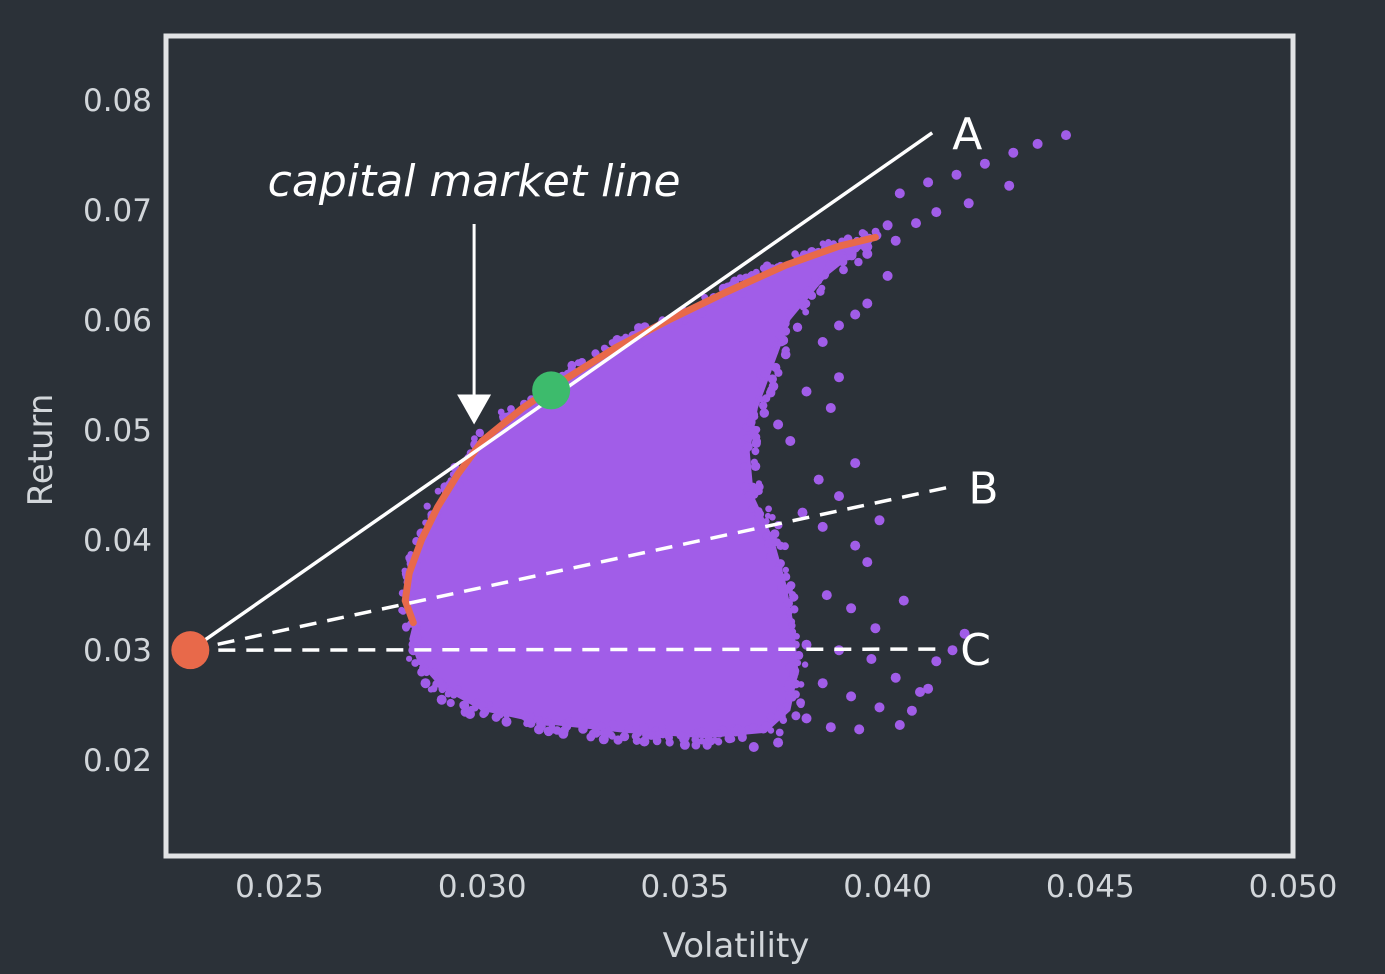 This screenshot has width=1385, height=974. What do you see at coordinates (967, 134) in the screenshot?
I see `line-label-a: A` at bounding box center [967, 134].